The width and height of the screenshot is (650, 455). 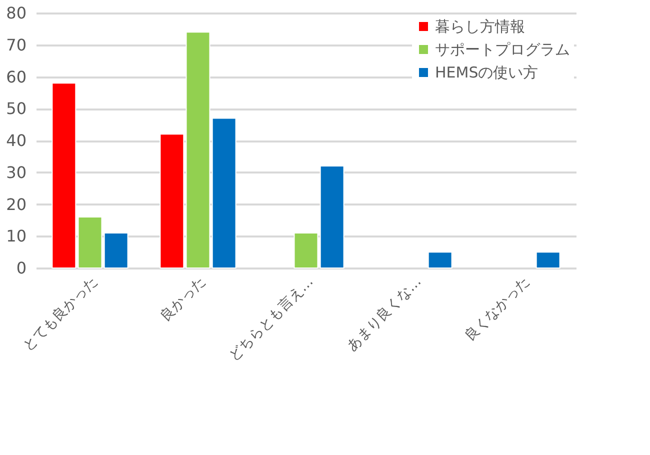 I want to click on y-tick-label: 70, so click(x=16, y=44).